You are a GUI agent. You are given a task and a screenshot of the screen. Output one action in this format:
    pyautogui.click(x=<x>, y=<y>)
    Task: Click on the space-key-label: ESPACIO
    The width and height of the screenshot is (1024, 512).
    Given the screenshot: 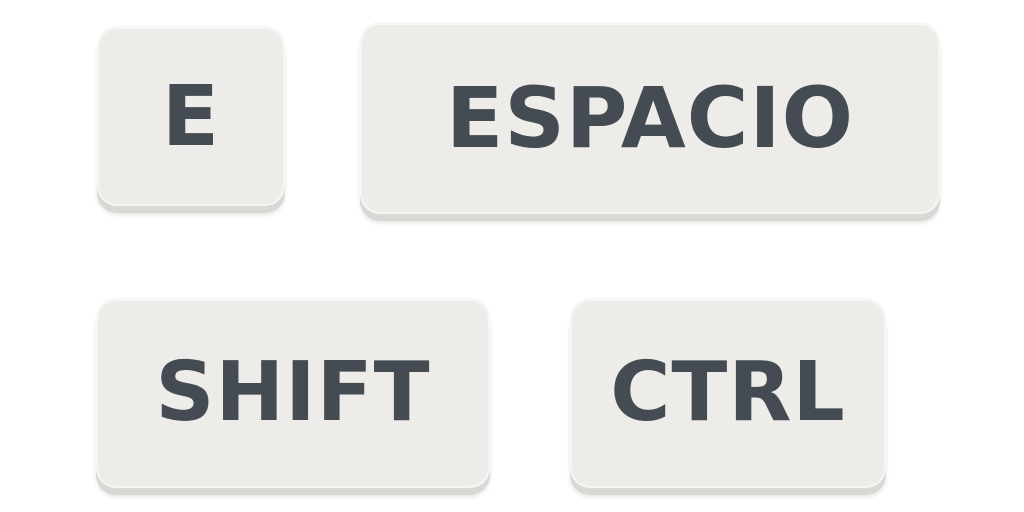 What is the action you would take?
    pyautogui.click(x=650, y=118)
    